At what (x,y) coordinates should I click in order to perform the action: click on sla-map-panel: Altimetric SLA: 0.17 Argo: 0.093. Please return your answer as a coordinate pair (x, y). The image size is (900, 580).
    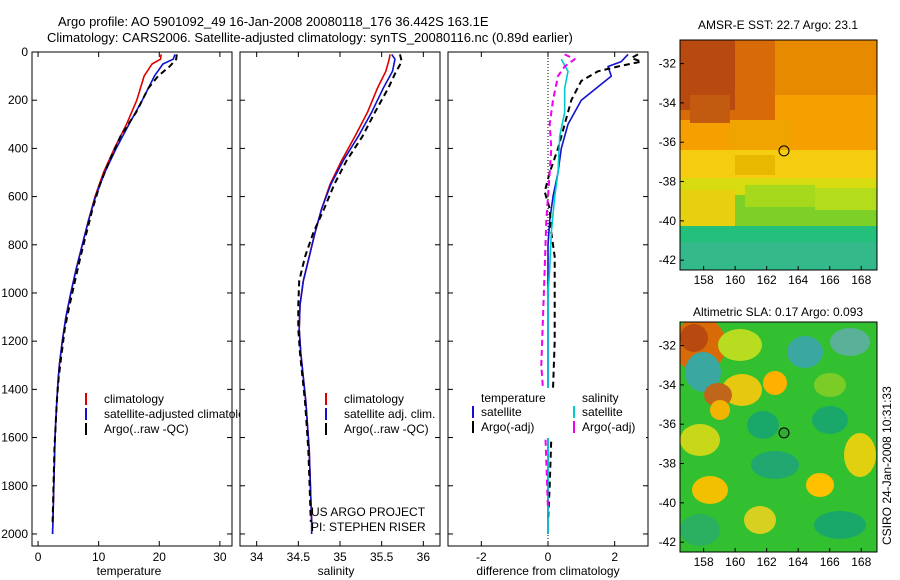
    Looking at the image, I should click on (768, 437).